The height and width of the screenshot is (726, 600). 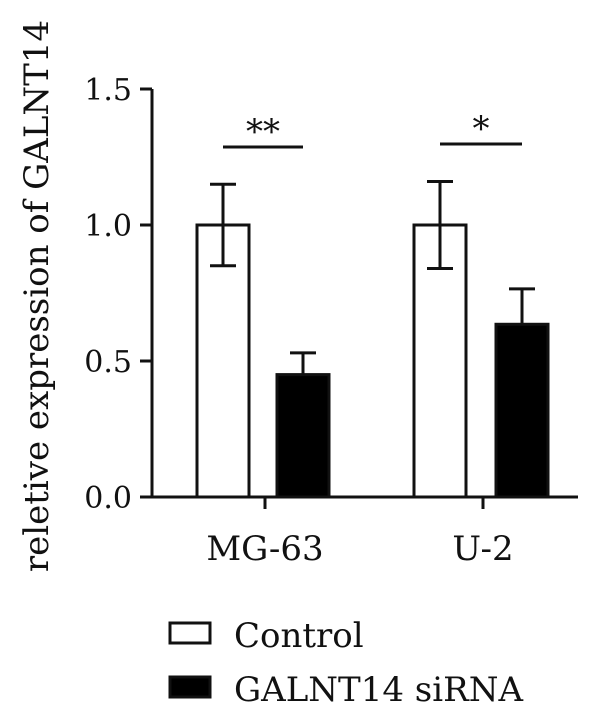 I want to click on y-axis-label: reletive expression of GALNT14, so click(x=37, y=296).